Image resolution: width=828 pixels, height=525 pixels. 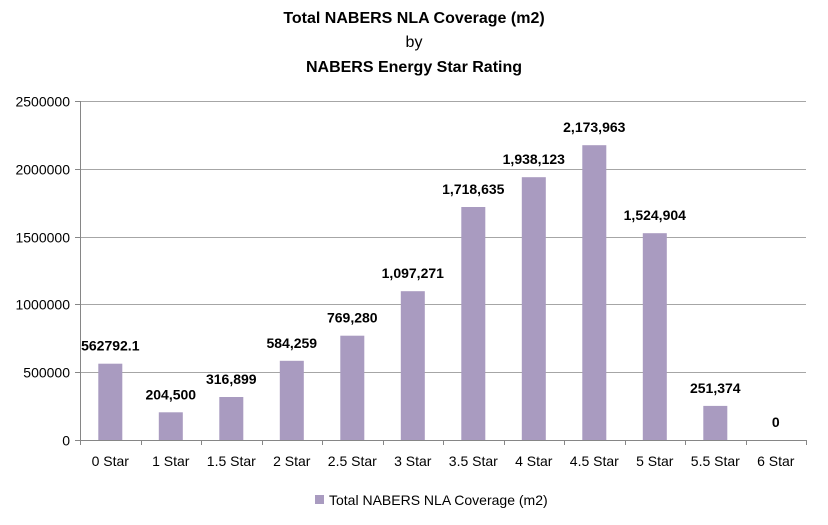 I want to click on y-tick-label: 0, so click(x=66, y=441).